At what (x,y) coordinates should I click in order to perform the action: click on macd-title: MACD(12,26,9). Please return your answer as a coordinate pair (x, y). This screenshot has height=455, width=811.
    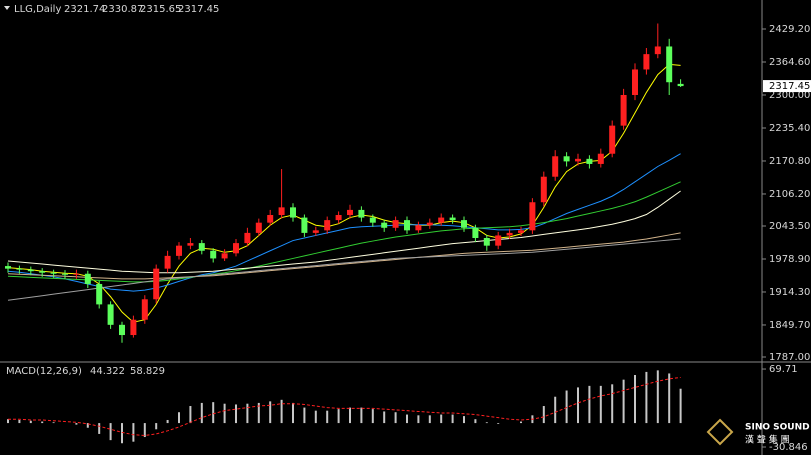
    Looking at the image, I should click on (44, 371).